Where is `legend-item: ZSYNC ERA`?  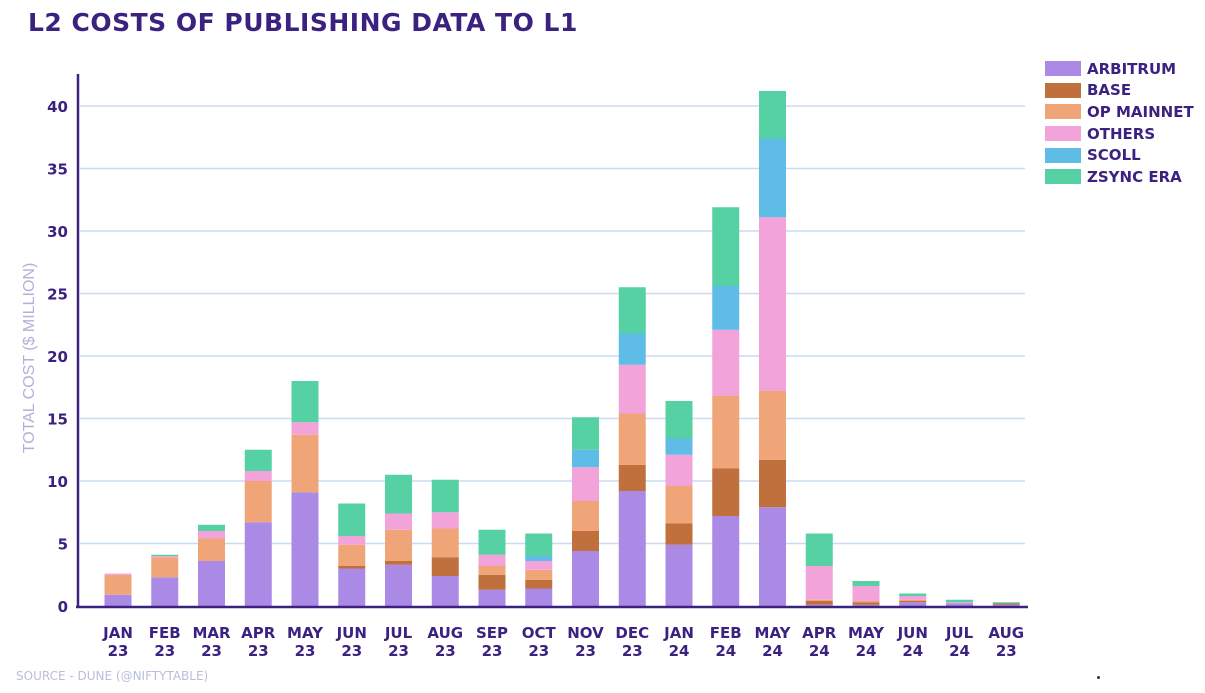 legend-item: ZSYNC ERA is located at coordinates (1119, 177).